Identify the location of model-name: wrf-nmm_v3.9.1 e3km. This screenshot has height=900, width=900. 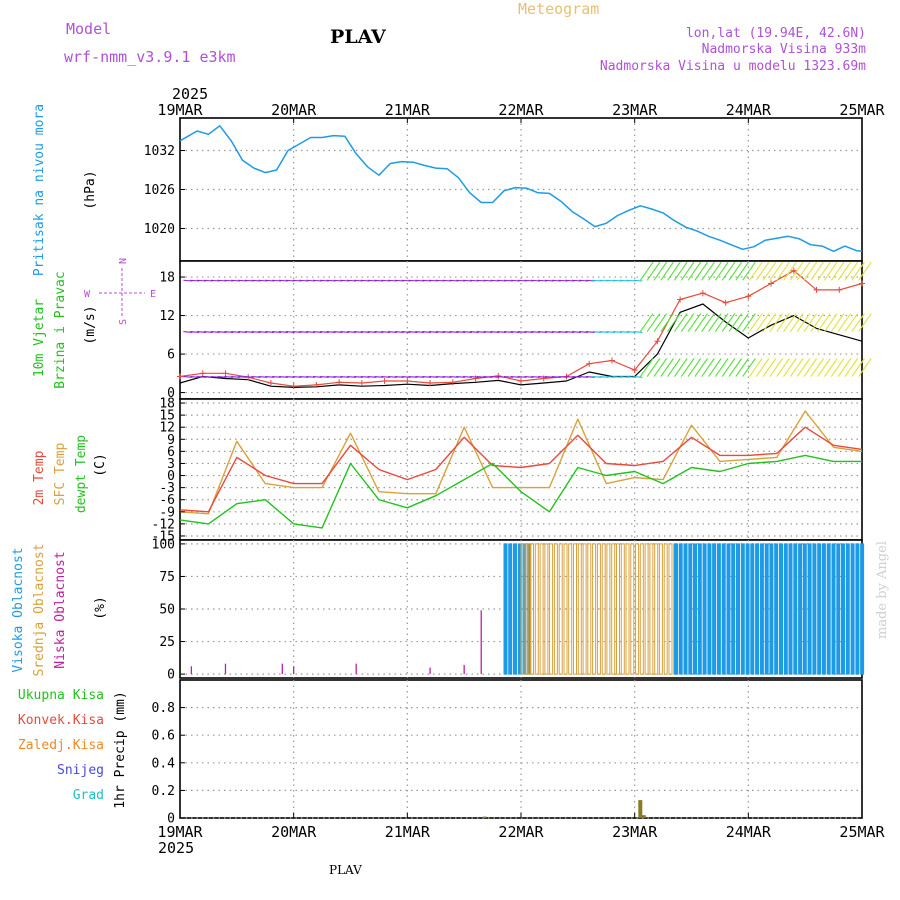
(150, 57).